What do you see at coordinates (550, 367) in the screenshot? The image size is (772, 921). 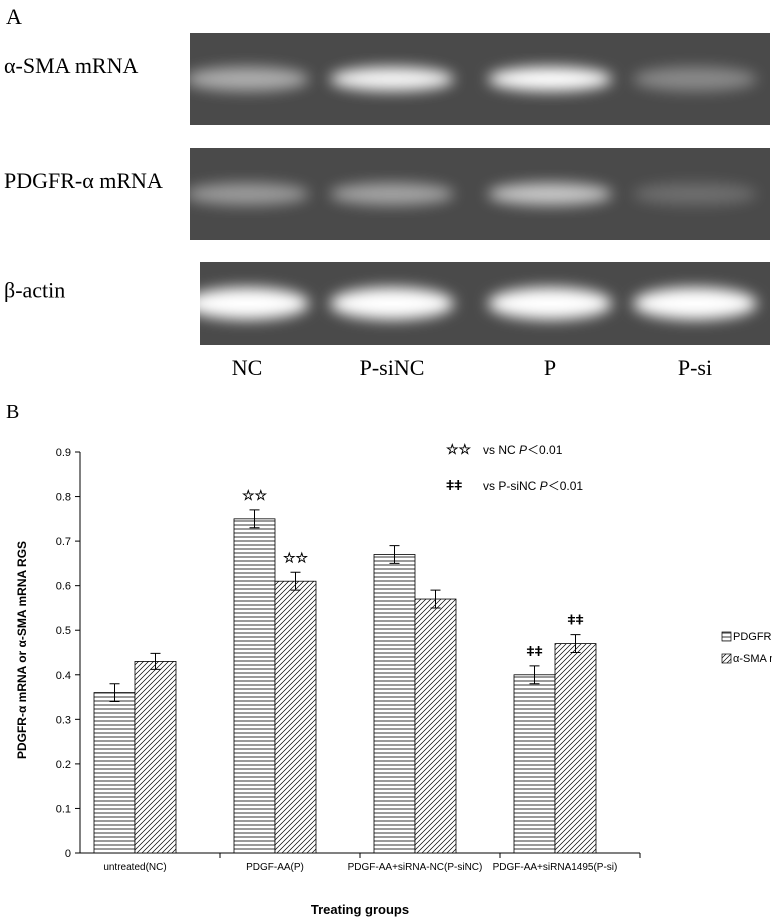 I see `lane-label: P` at bounding box center [550, 367].